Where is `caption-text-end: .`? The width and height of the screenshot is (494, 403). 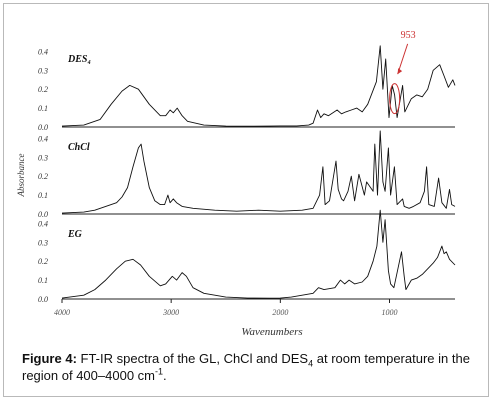 caption-text-end: . is located at coordinates (165, 375).